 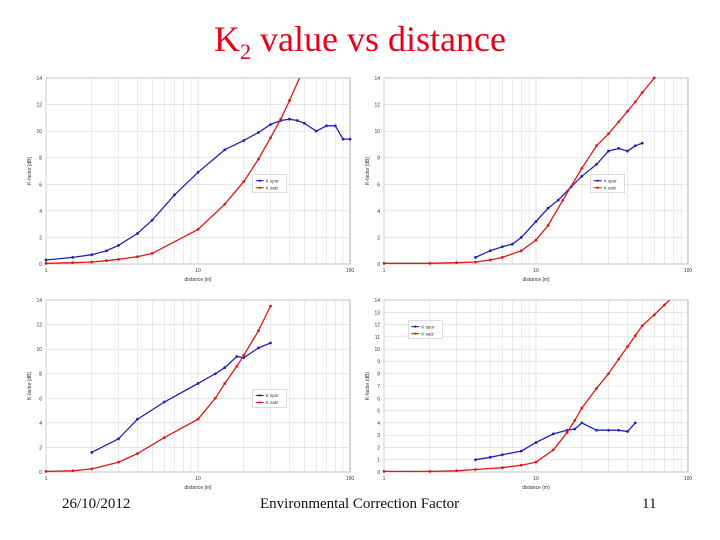 What do you see at coordinates (30, 170) in the screenshot?
I see `y-axis-label: K-factor [dB]` at bounding box center [30, 170].